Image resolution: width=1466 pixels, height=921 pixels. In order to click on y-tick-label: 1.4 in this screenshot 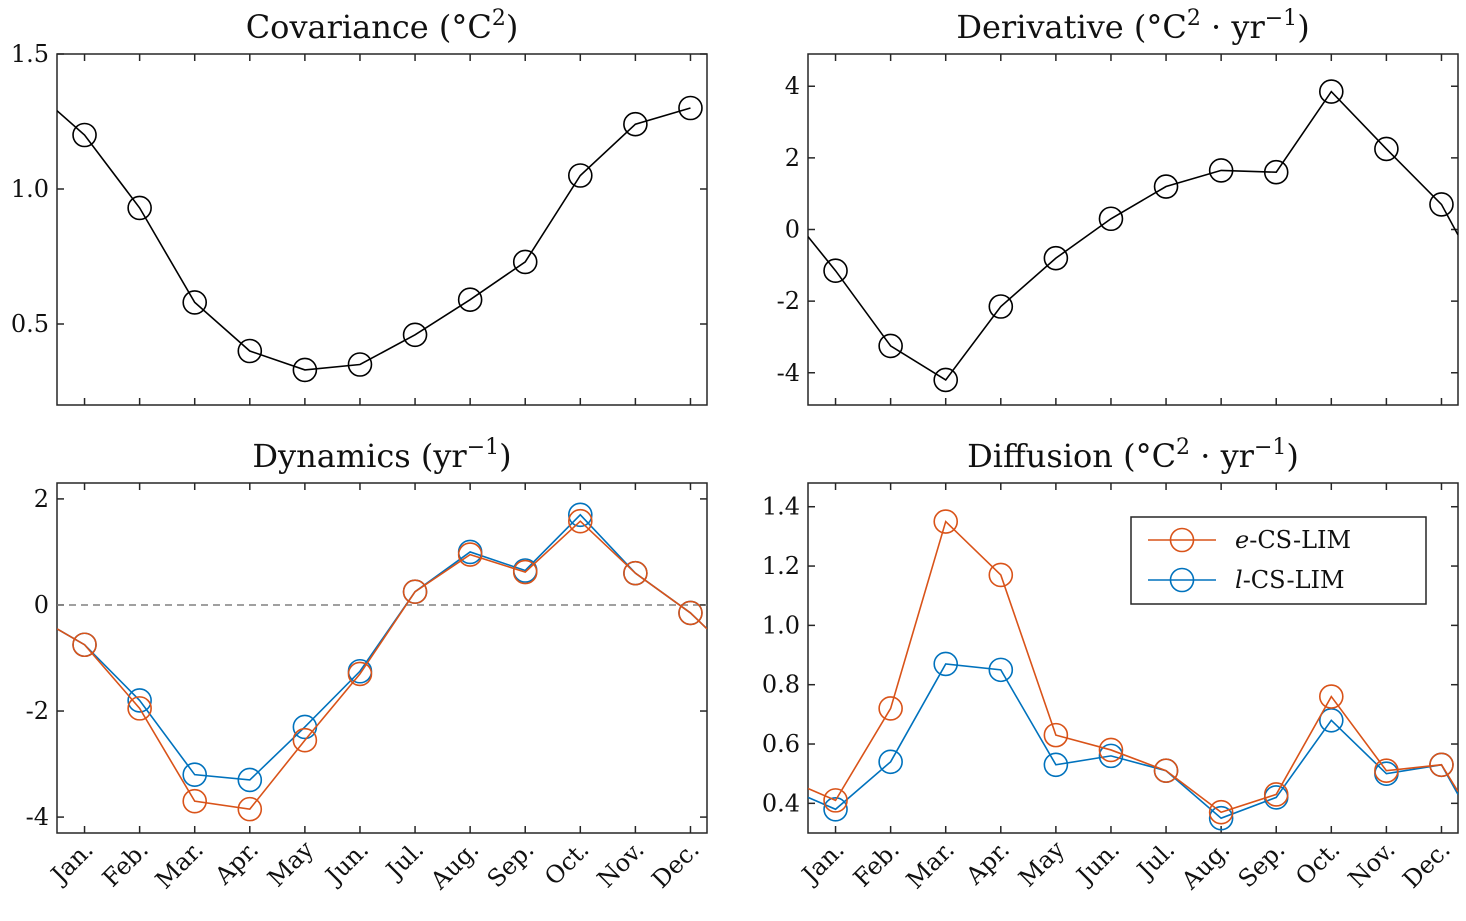, I will do `click(781, 507)`.